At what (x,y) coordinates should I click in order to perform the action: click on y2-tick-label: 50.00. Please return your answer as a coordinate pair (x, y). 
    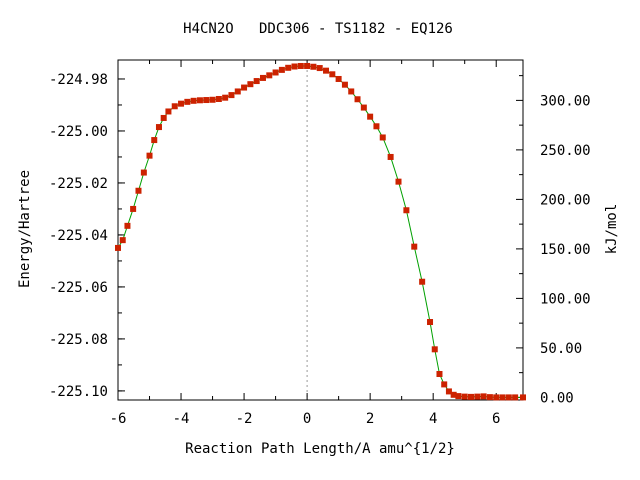
    Looking at the image, I should click on (561, 349).